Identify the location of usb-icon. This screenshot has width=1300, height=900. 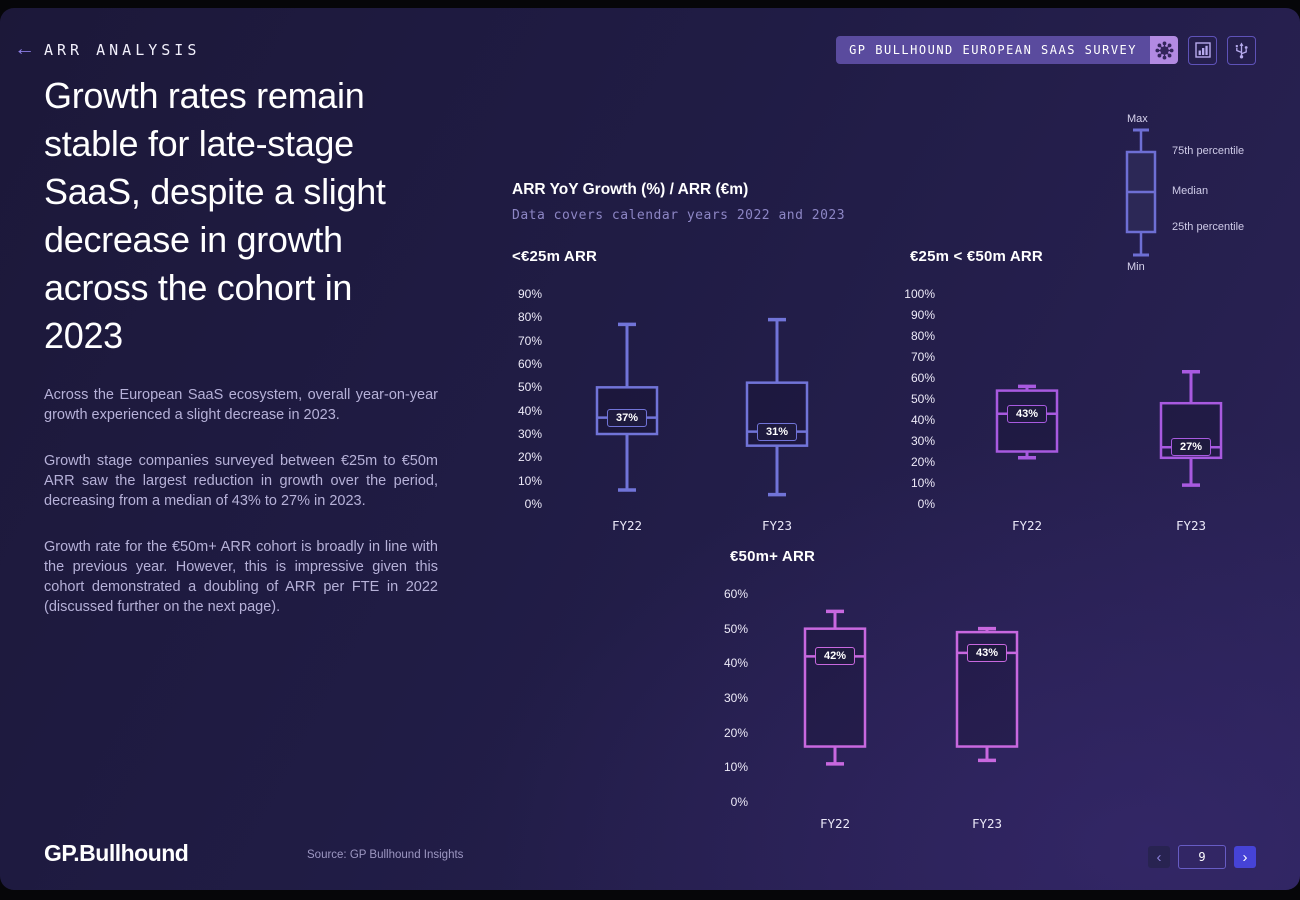
(1241, 50).